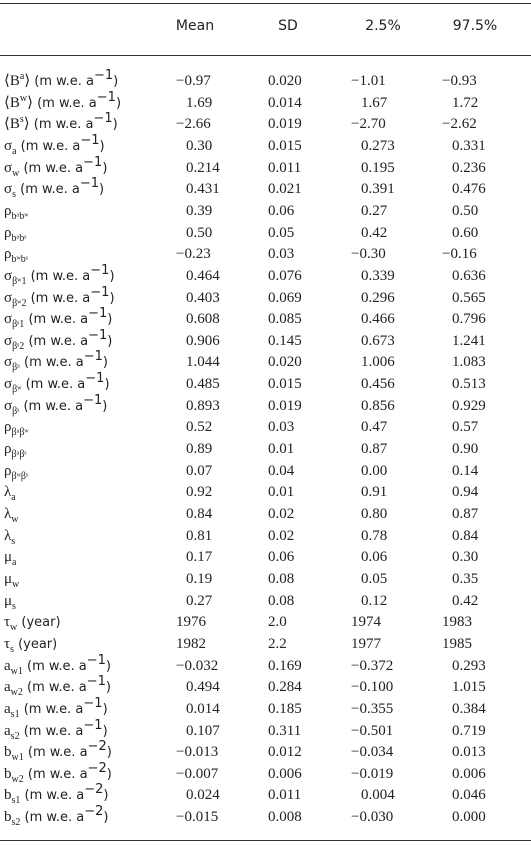 This screenshot has width=531, height=845. I want to click on value-cell: −0.019, so click(372, 773).